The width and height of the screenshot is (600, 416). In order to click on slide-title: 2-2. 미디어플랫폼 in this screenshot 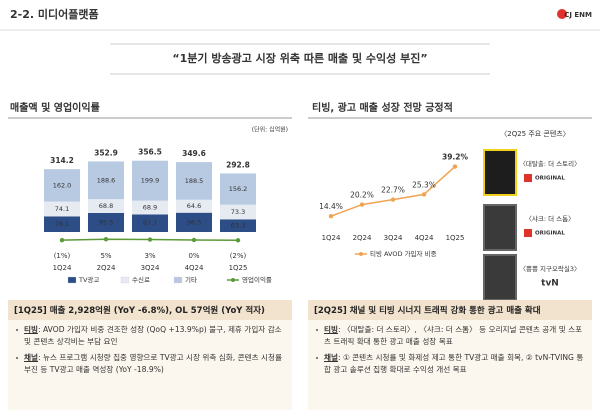, I will do `click(54, 14)`.